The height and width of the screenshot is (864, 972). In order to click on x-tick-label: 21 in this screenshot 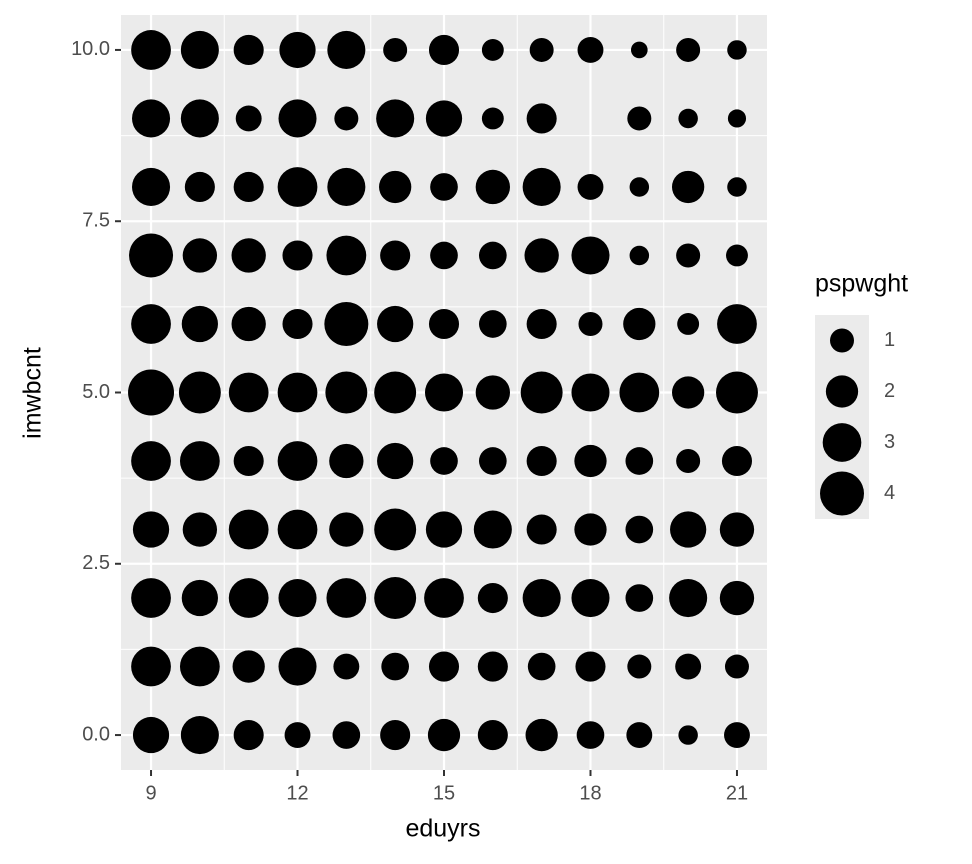, I will do `click(737, 793)`.